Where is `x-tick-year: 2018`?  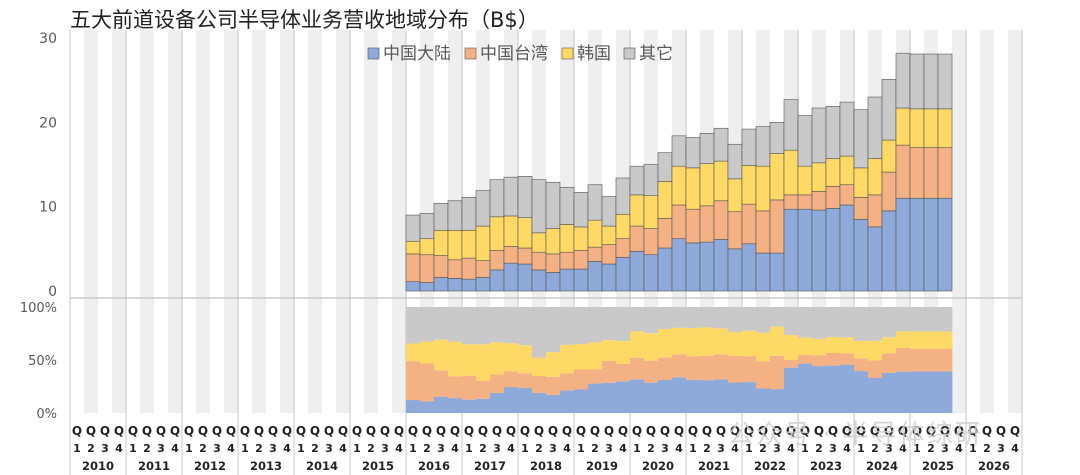
x-tick-year: 2018 is located at coordinates (546, 466).